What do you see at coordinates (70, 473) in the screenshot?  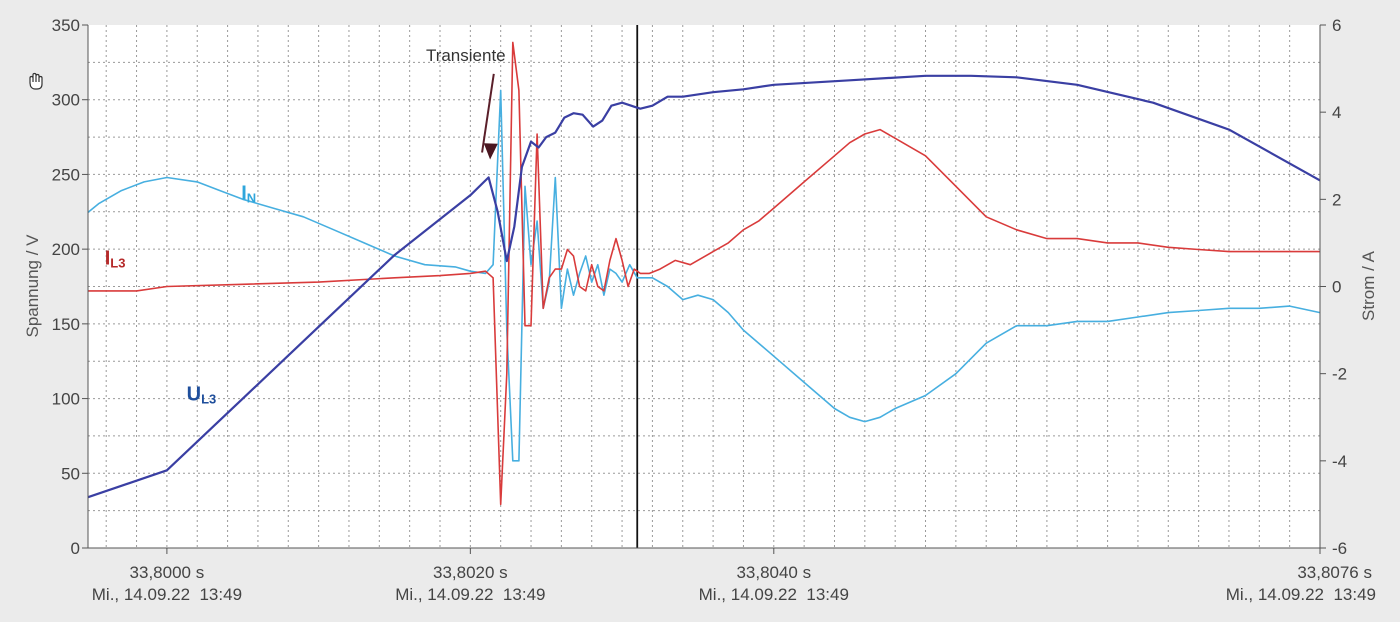 I see `y-tick-label-left: 50` at bounding box center [70, 473].